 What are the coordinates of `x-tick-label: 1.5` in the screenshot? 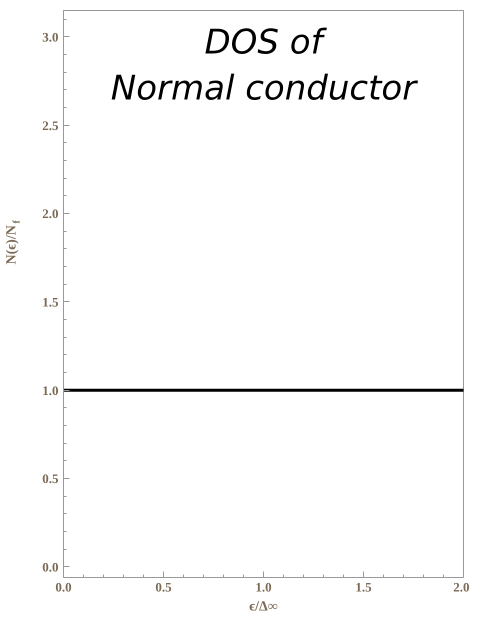 It's located at (363, 587).